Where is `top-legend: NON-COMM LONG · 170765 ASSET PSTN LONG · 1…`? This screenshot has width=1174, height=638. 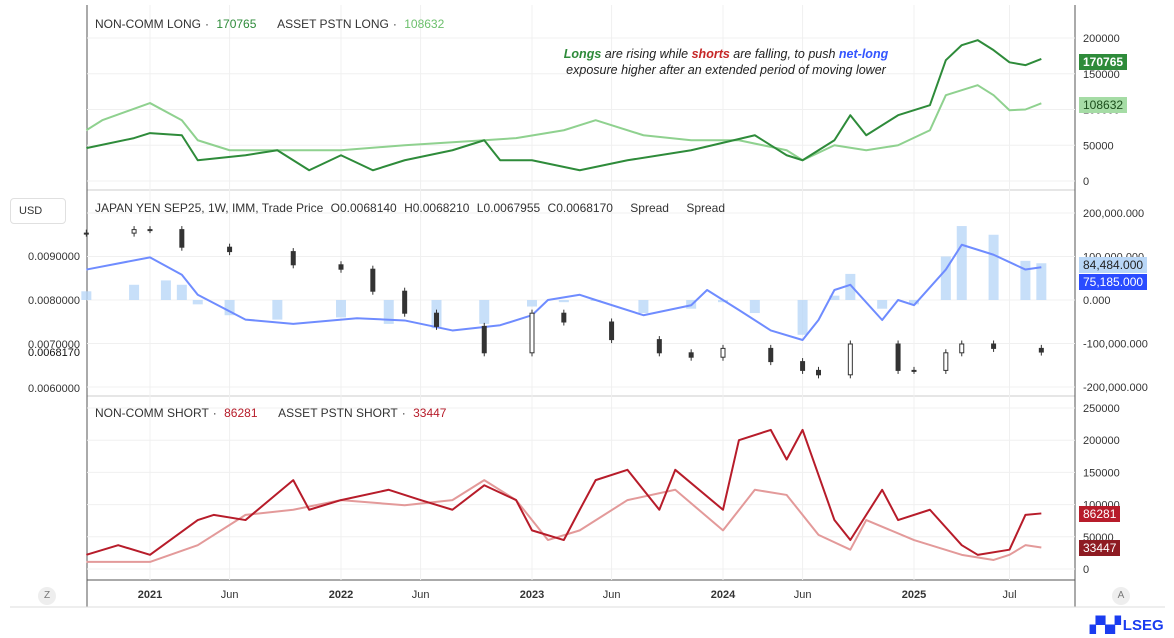 top-legend: NON-COMM LONG · 170765 ASSET PSTN LONG · 1… is located at coordinates (271, 24).